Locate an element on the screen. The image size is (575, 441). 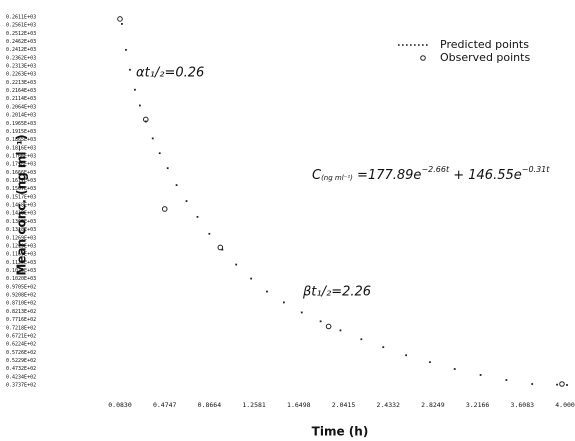
y-axis-title: Mean conc. (ng ml⁻¹) is located at coordinates (22, 204).